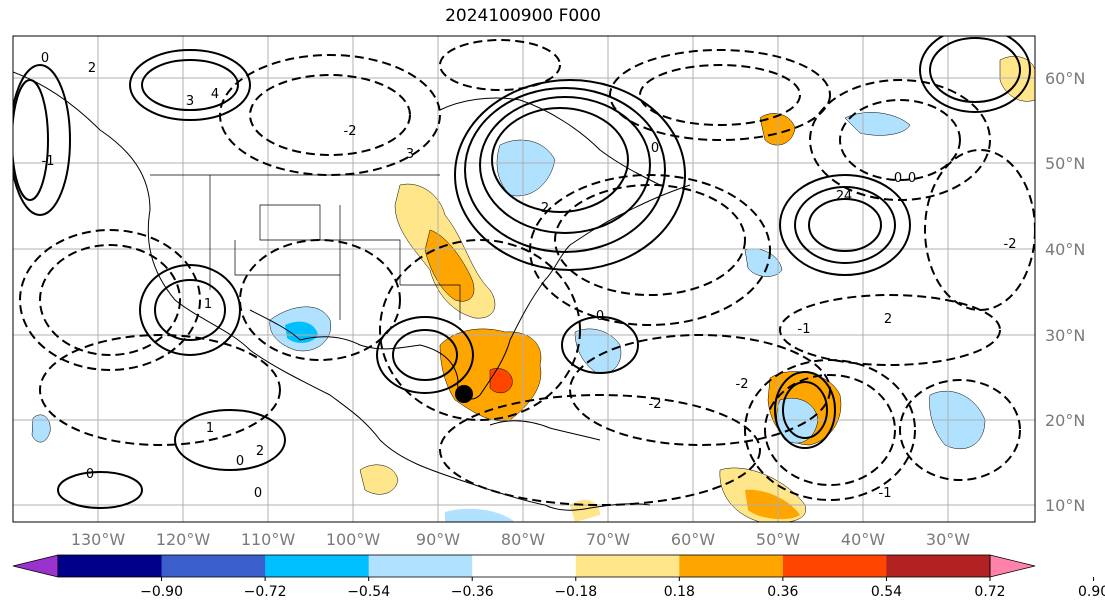 The image size is (1105, 615). I want to click on longitude-label: 120°W, so click(183, 539).